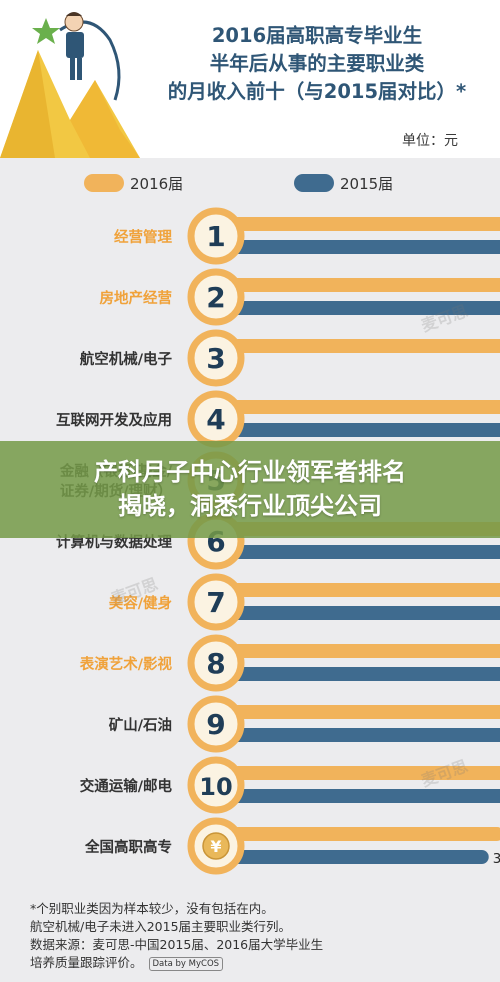 The height and width of the screenshot is (982, 500). Describe the element at coordinates (260, 963) in the screenshot. I see `footnote-4: 培养质量跟踪评价。 Data by MyCOS` at that location.